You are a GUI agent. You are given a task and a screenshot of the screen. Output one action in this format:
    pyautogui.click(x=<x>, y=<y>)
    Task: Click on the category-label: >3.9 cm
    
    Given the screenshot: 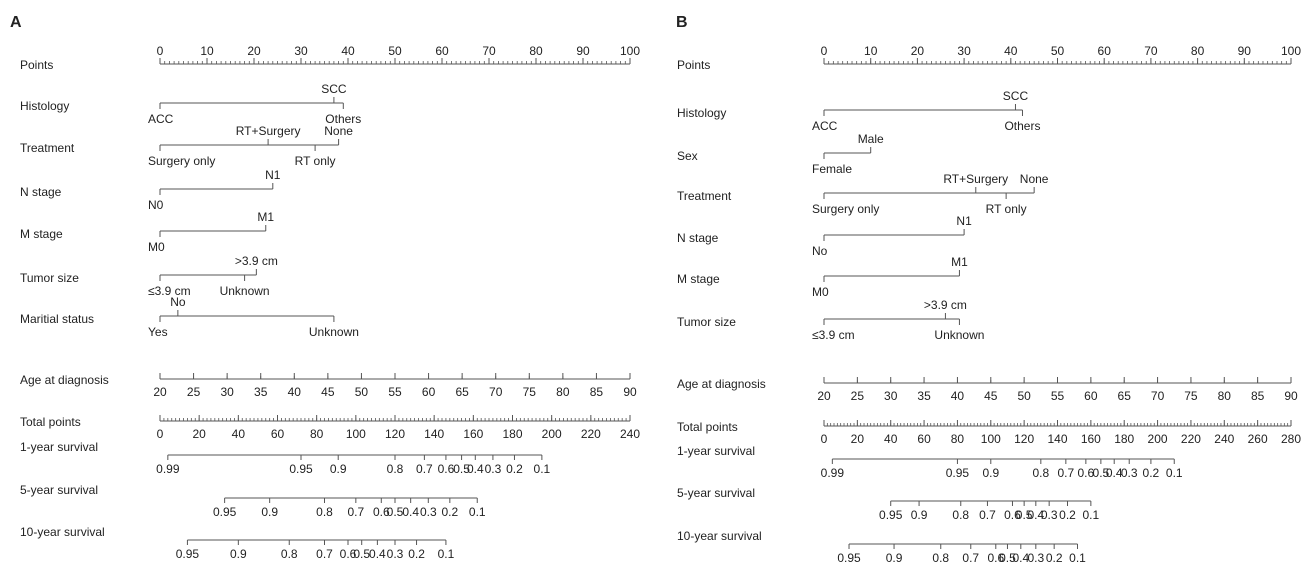 What is the action you would take?
    pyautogui.click(x=945, y=305)
    